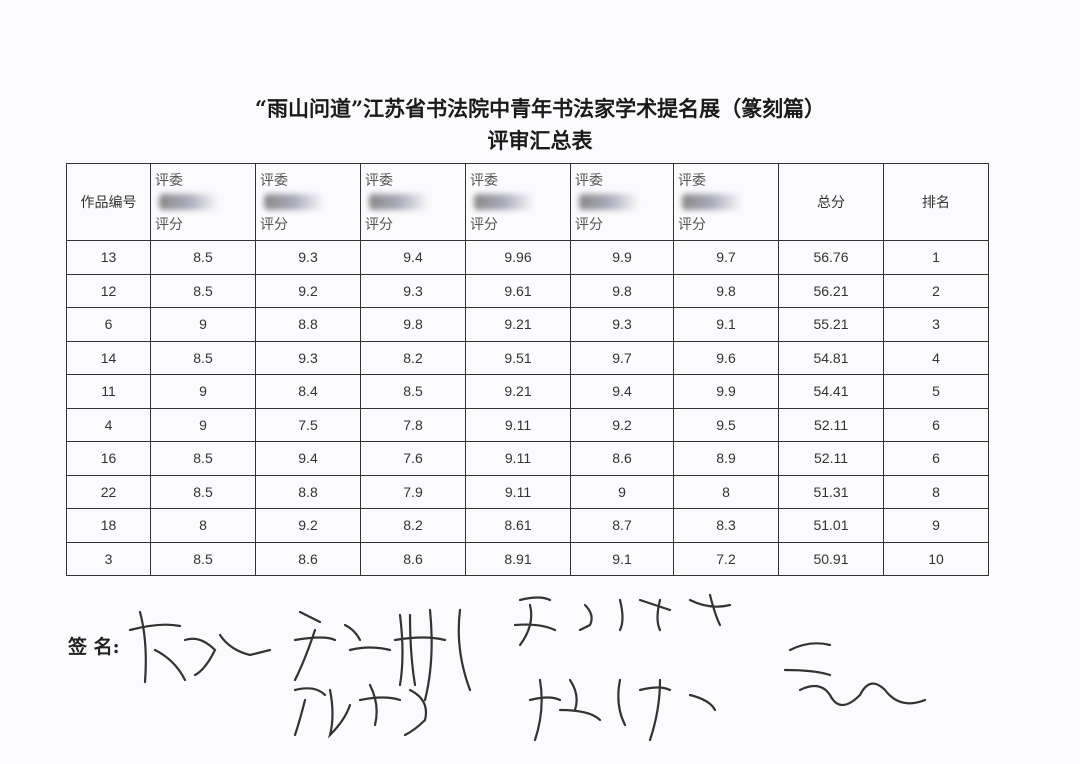 The height and width of the screenshot is (764, 1080). Describe the element at coordinates (518, 558) in the screenshot. I see `score-cell: 8.91` at that location.